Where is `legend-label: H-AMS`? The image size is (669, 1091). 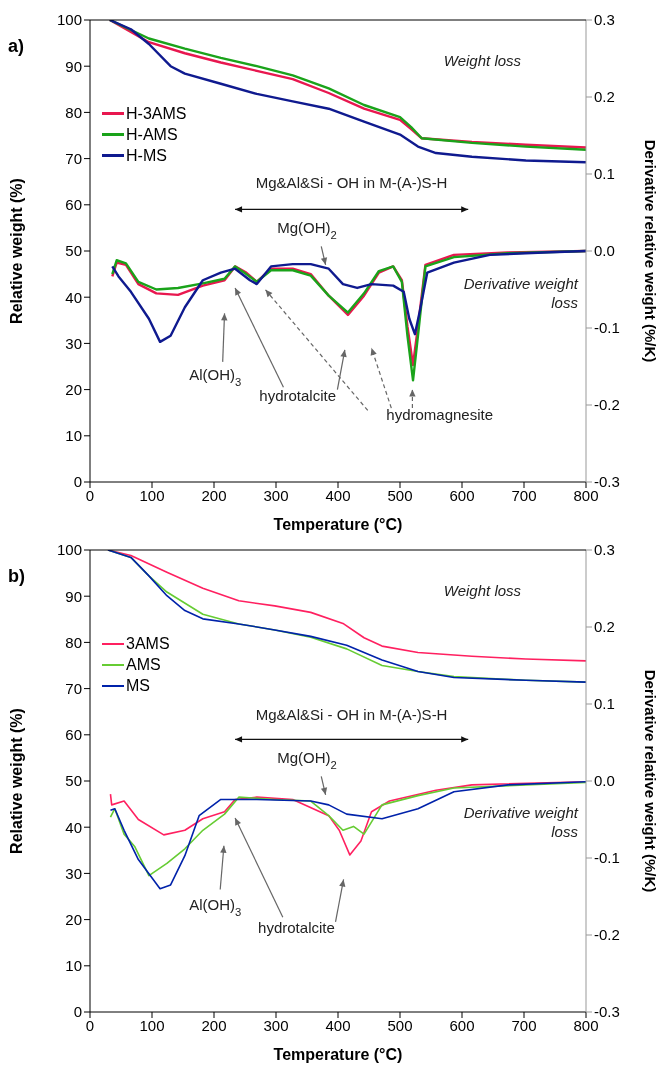
legend-label: H-AMS is located at coordinates (152, 134).